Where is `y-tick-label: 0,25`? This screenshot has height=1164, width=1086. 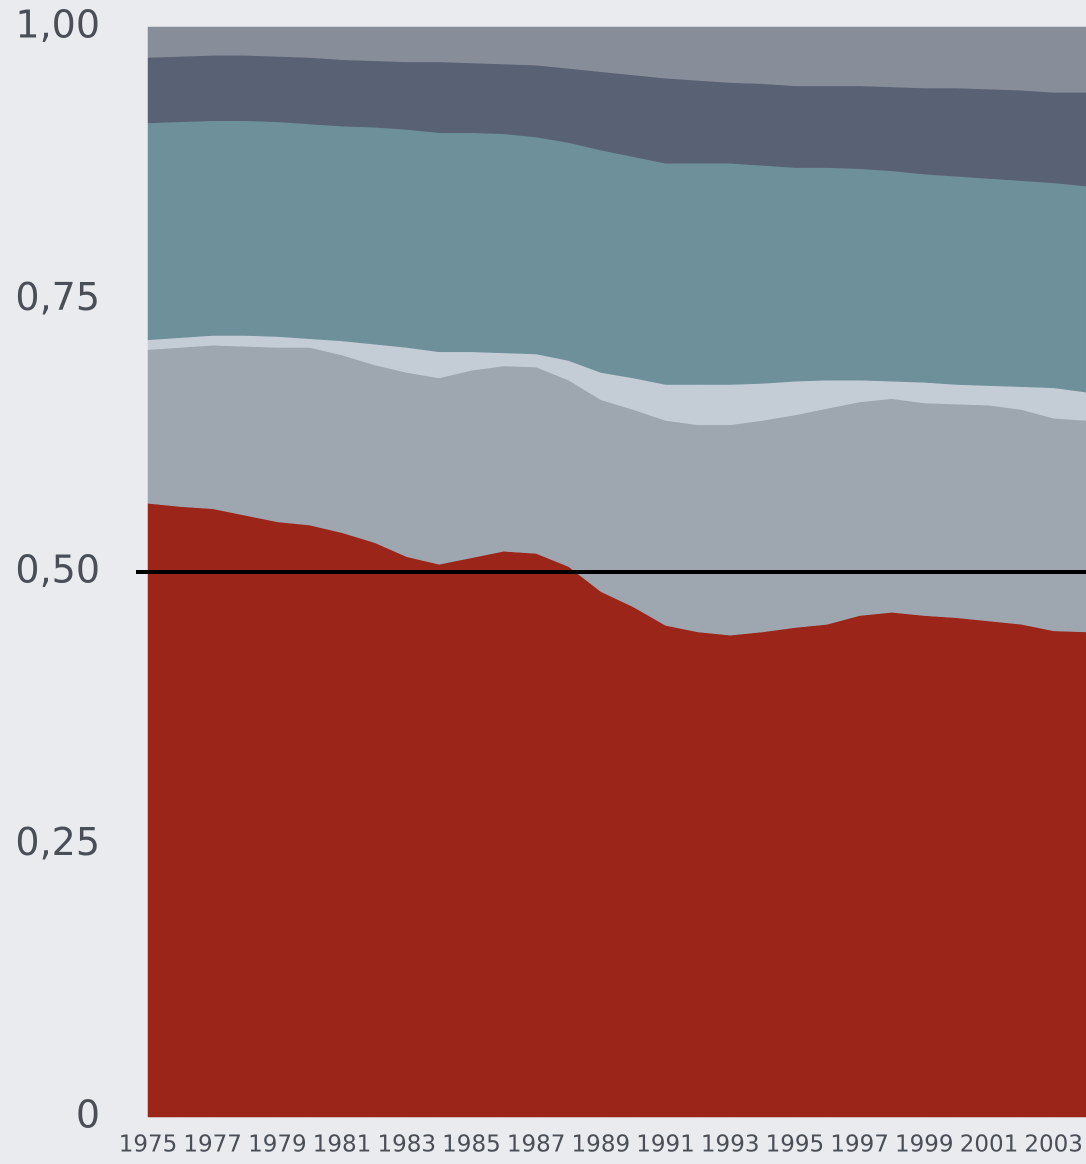 y-tick-label: 0,25 is located at coordinates (57, 842).